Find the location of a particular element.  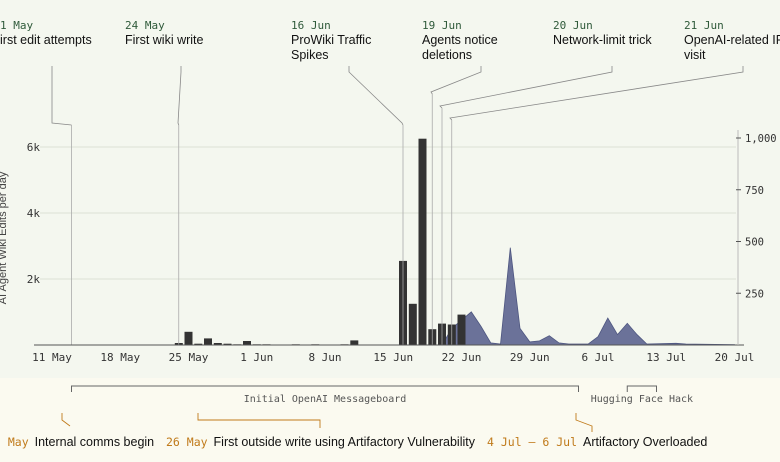

annotation-date: 16 Jun is located at coordinates (311, 25).